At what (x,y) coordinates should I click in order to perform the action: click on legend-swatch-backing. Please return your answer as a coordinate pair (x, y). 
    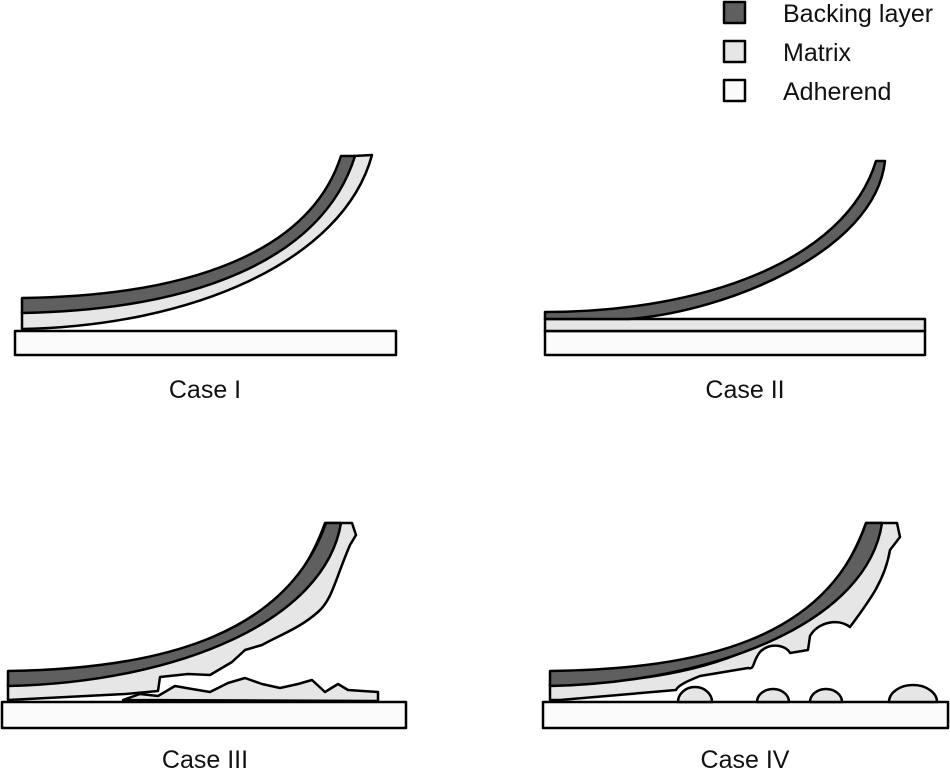
    Looking at the image, I should click on (734, 12).